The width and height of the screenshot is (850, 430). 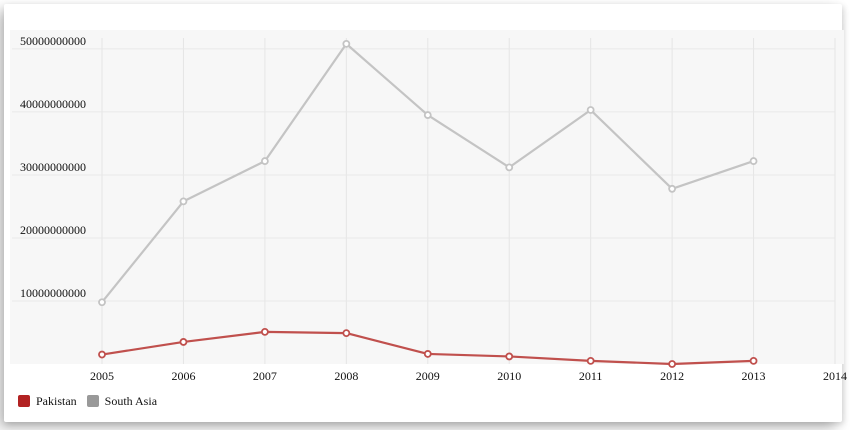 I want to click on x-tick-label: 2014, so click(x=835, y=376).